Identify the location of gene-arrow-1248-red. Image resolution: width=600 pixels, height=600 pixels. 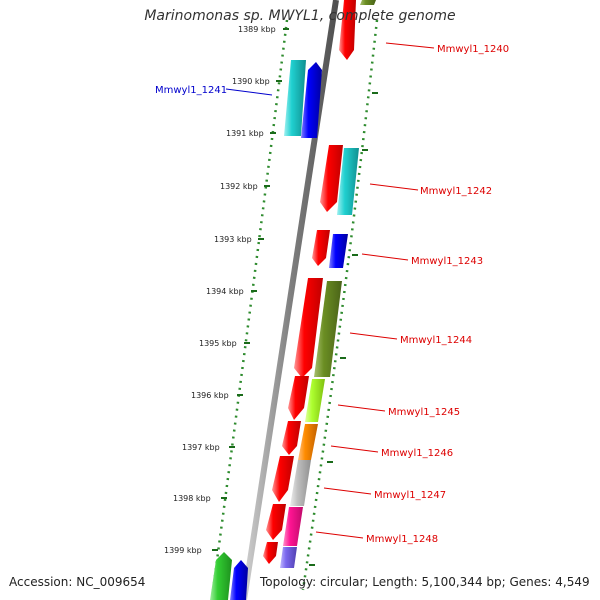
(276, 522).